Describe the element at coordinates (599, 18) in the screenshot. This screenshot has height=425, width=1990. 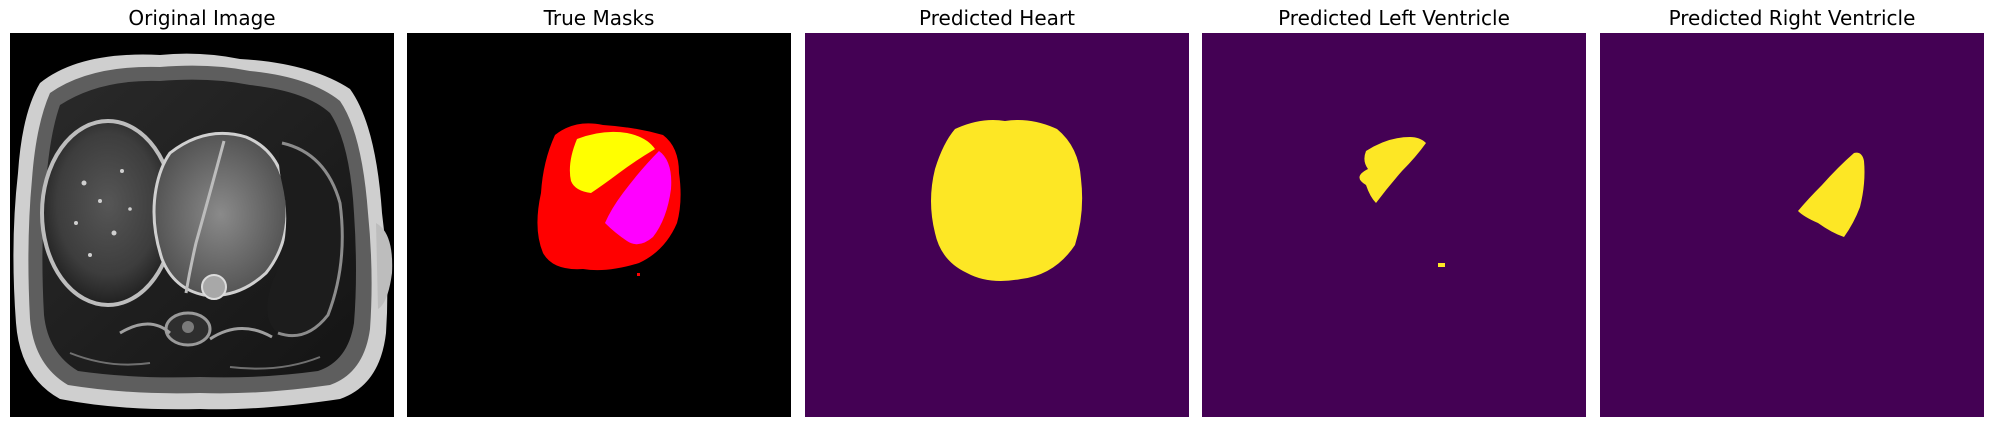
I see `panel-title: True Masks` at that location.